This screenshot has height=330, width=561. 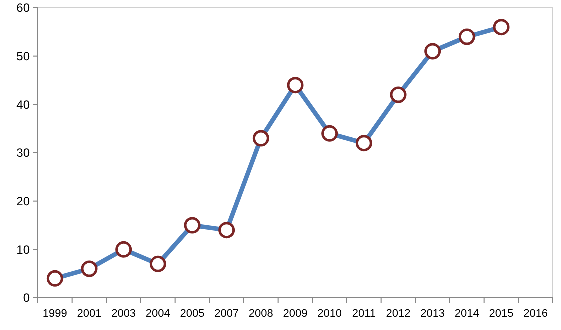 What do you see at coordinates (398, 314) in the screenshot?
I see `x-tick-label: 2012` at bounding box center [398, 314].